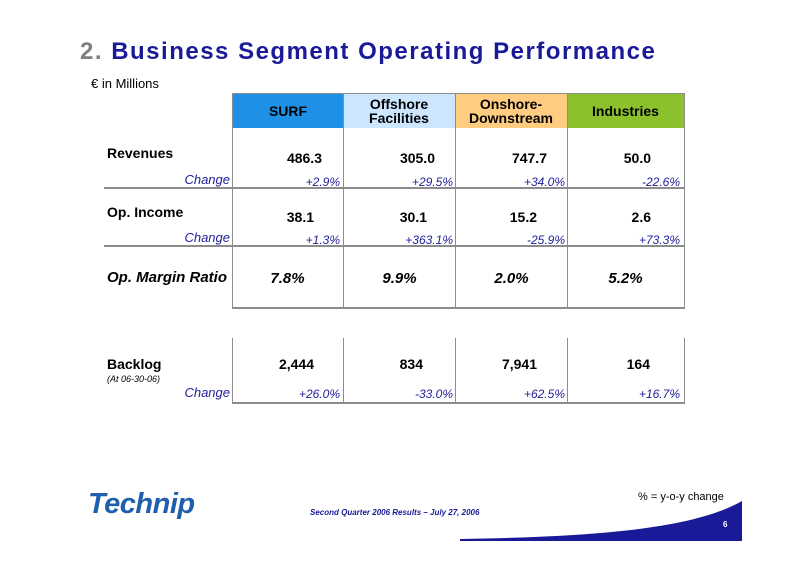 This screenshot has height=565, width=800. Describe the element at coordinates (399, 278) in the screenshot. I see `op-margin-offshore: 9.9%` at that location.